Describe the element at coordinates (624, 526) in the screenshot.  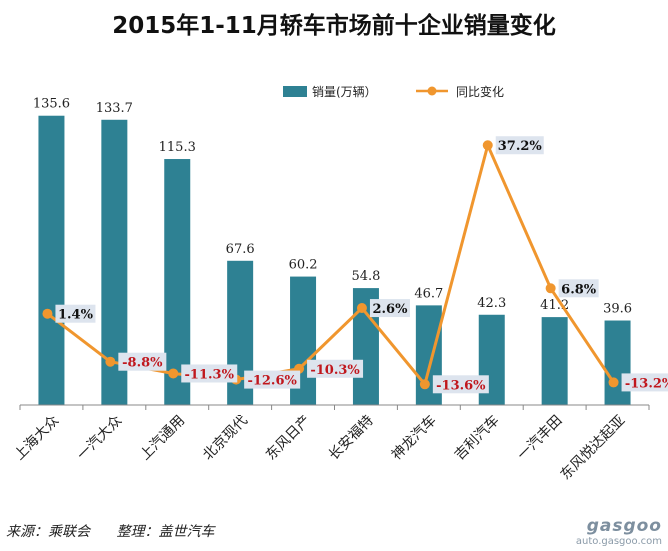
I see `watermark-logo: gasgoo` at that location.